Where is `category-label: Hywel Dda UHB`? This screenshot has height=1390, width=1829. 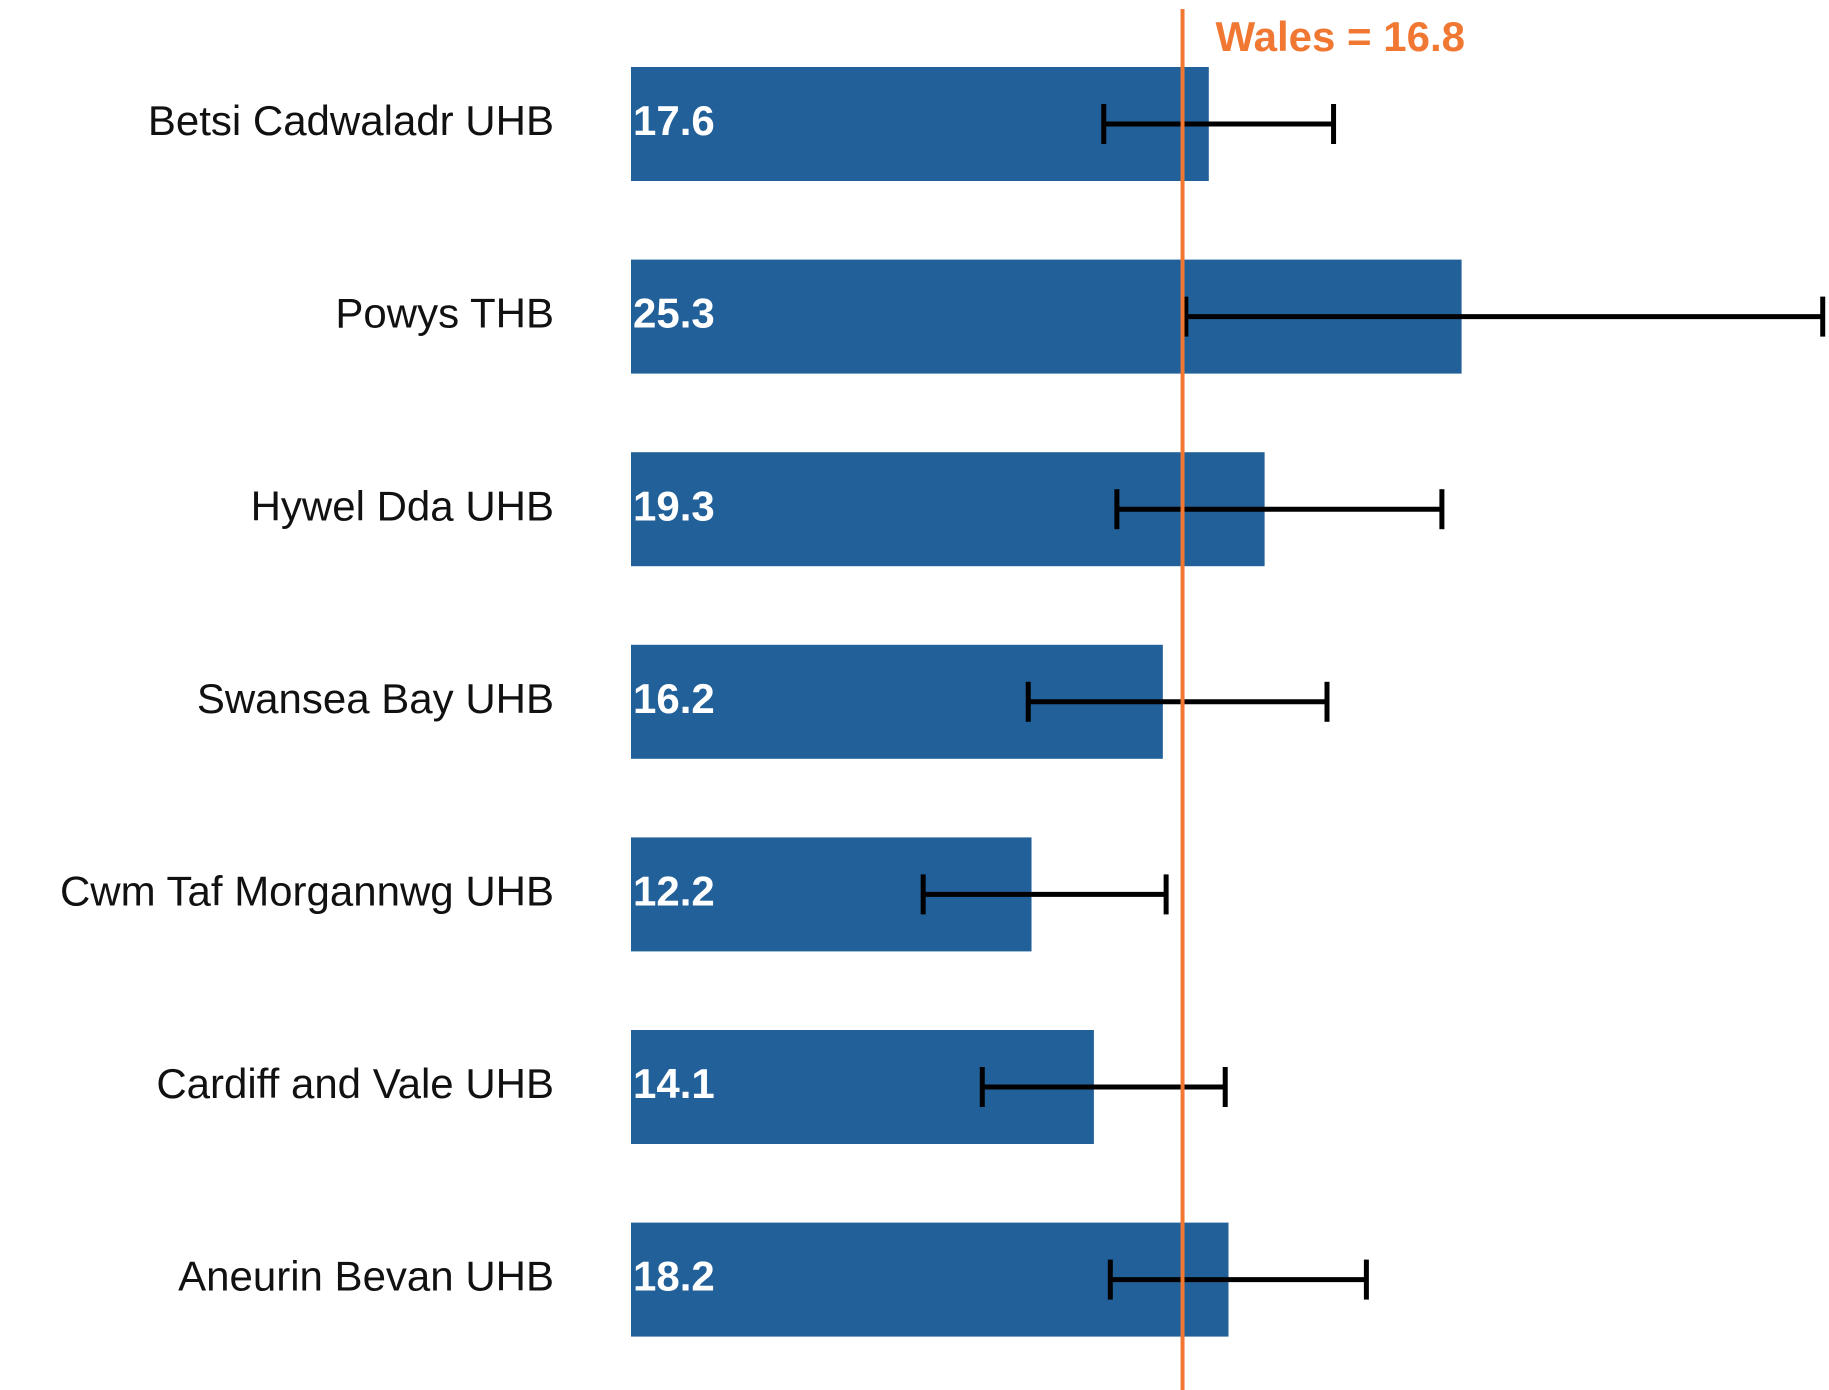 category-label: Hywel Dda UHB is located at coordinates (402, 505).